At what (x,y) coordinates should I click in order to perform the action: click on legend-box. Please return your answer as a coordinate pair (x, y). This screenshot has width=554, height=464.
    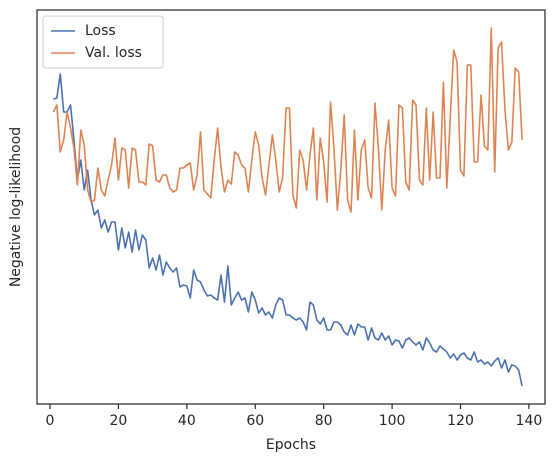
    Looking at the image, I should click on (103, 42).